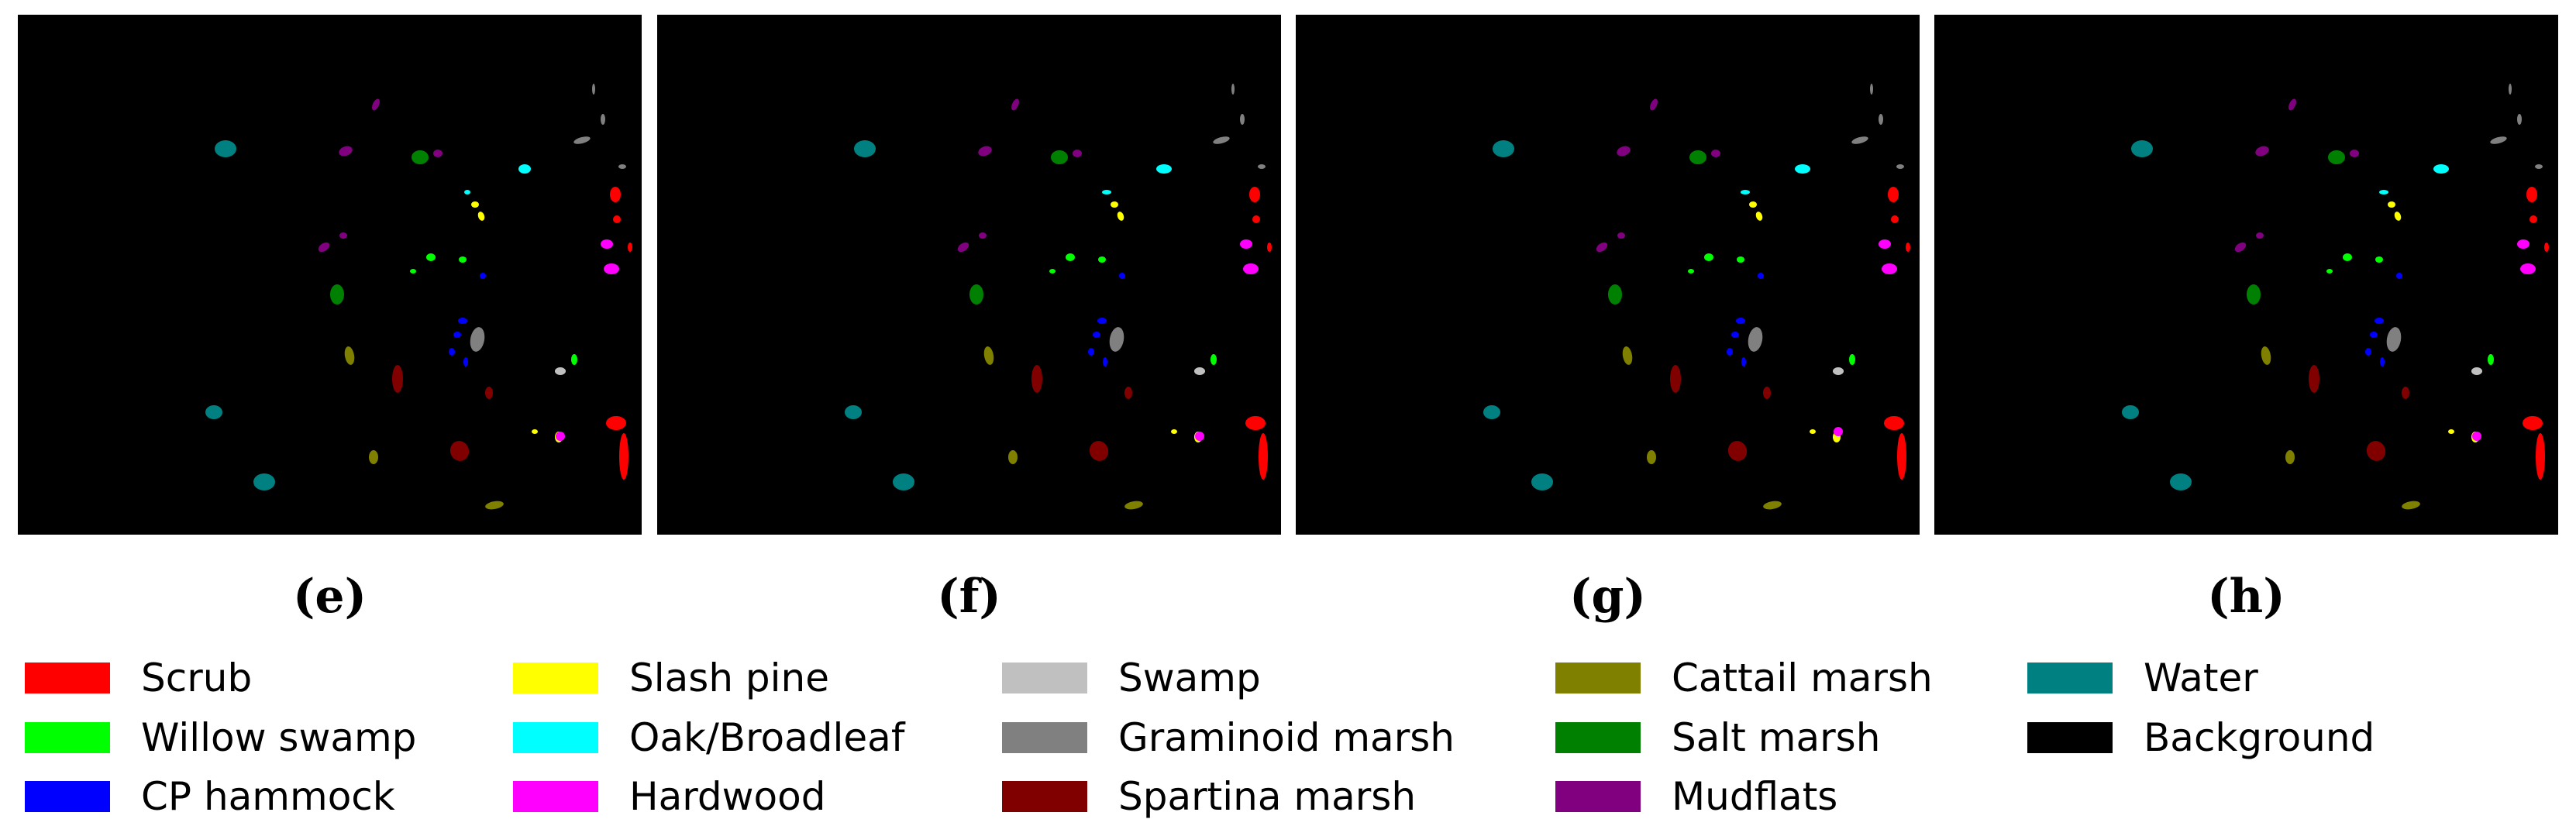 The image size is (2576, 826). I want to click on legend-item-cp-hammock: CP hammock, so click(210, 796).